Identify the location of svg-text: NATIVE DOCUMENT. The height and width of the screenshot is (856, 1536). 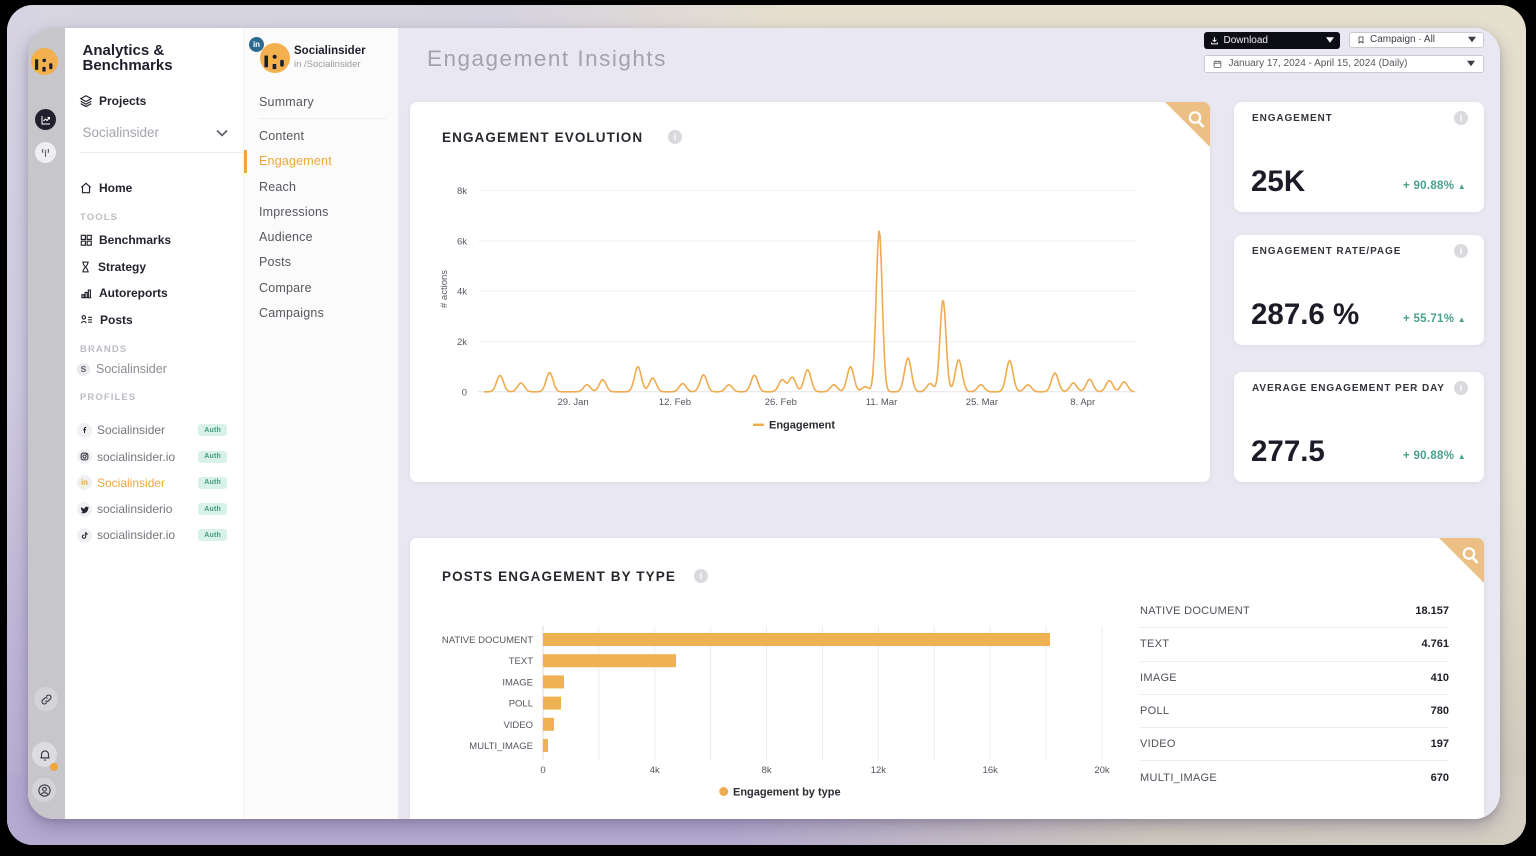
(487, 640).